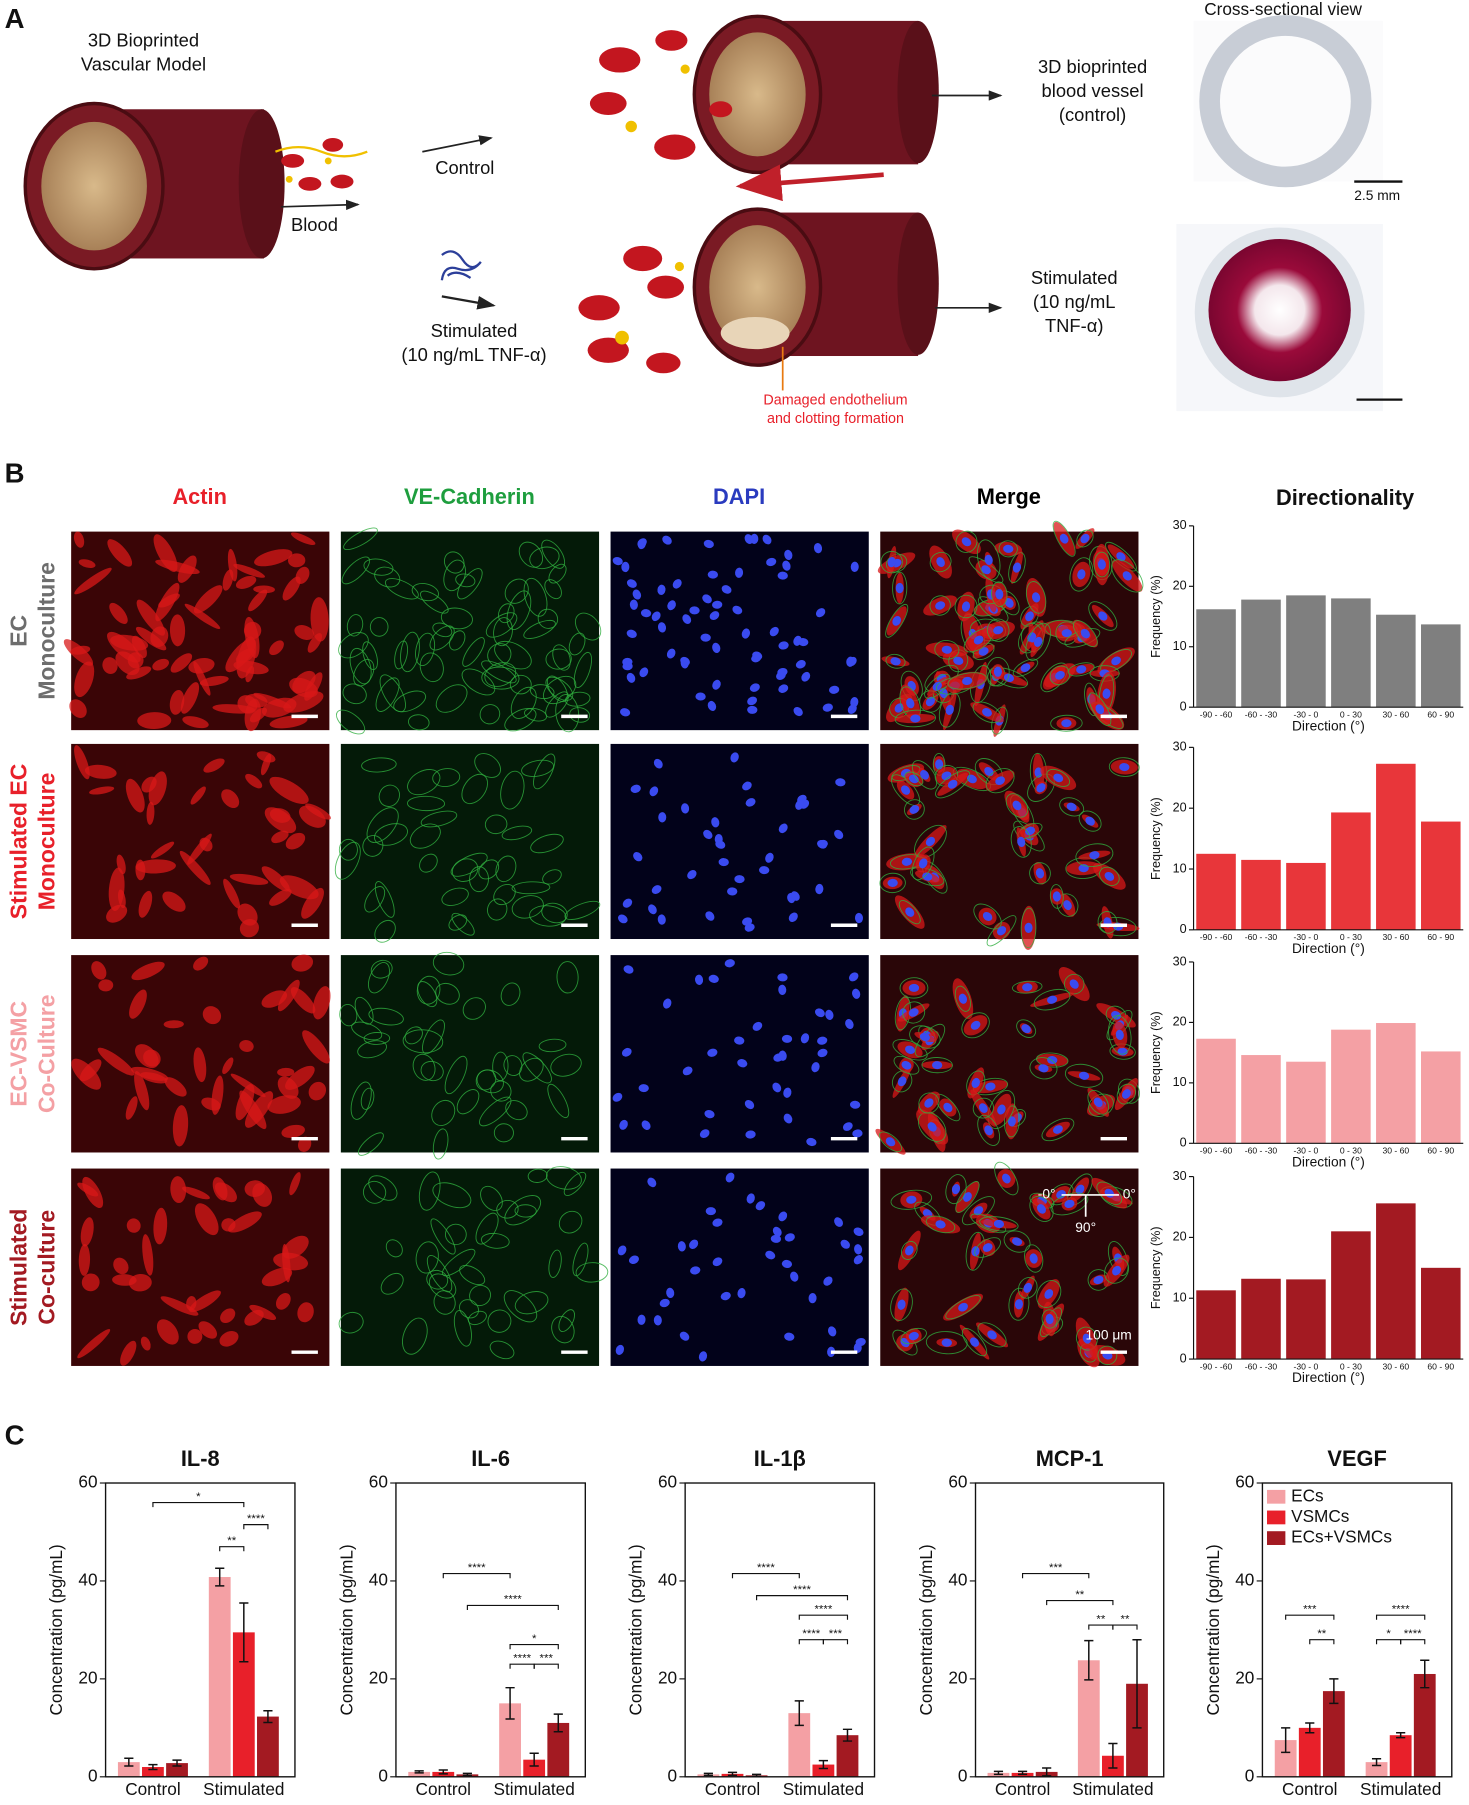  What do you see at coordinates (1156, 1267) in the screenshot?
I see `y-axis-label: Frequency (%)` at bounding box center [1156, 1267].